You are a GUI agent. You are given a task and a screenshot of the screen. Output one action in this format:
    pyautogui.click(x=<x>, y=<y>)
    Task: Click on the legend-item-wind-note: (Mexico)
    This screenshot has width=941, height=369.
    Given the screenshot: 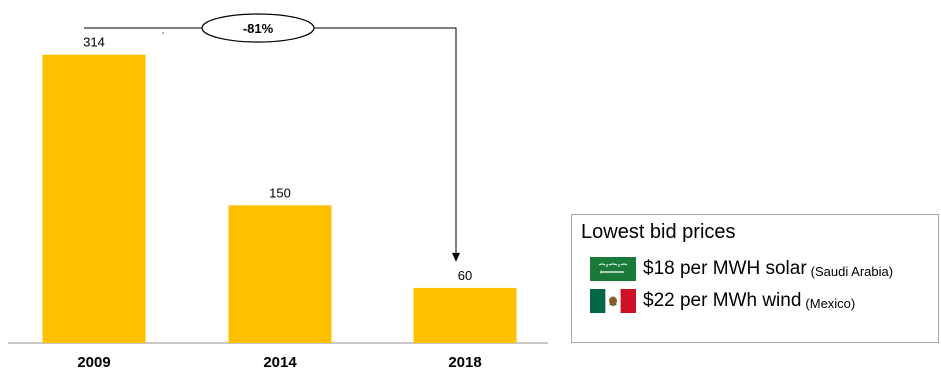 What is the action you would take?
    pyautogui.click(x=830, y=303)
    